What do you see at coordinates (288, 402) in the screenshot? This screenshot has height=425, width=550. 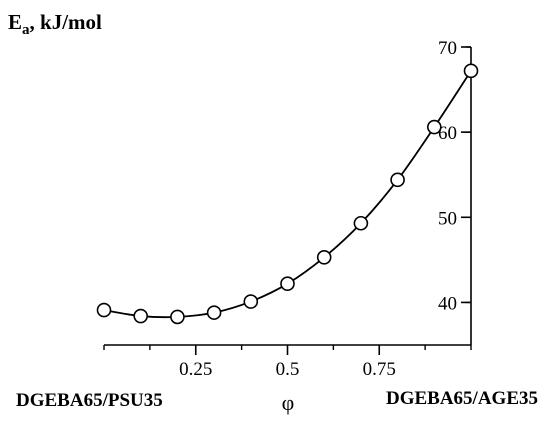 I see `x-axis-label: φ` at bounding box center [288, 402].